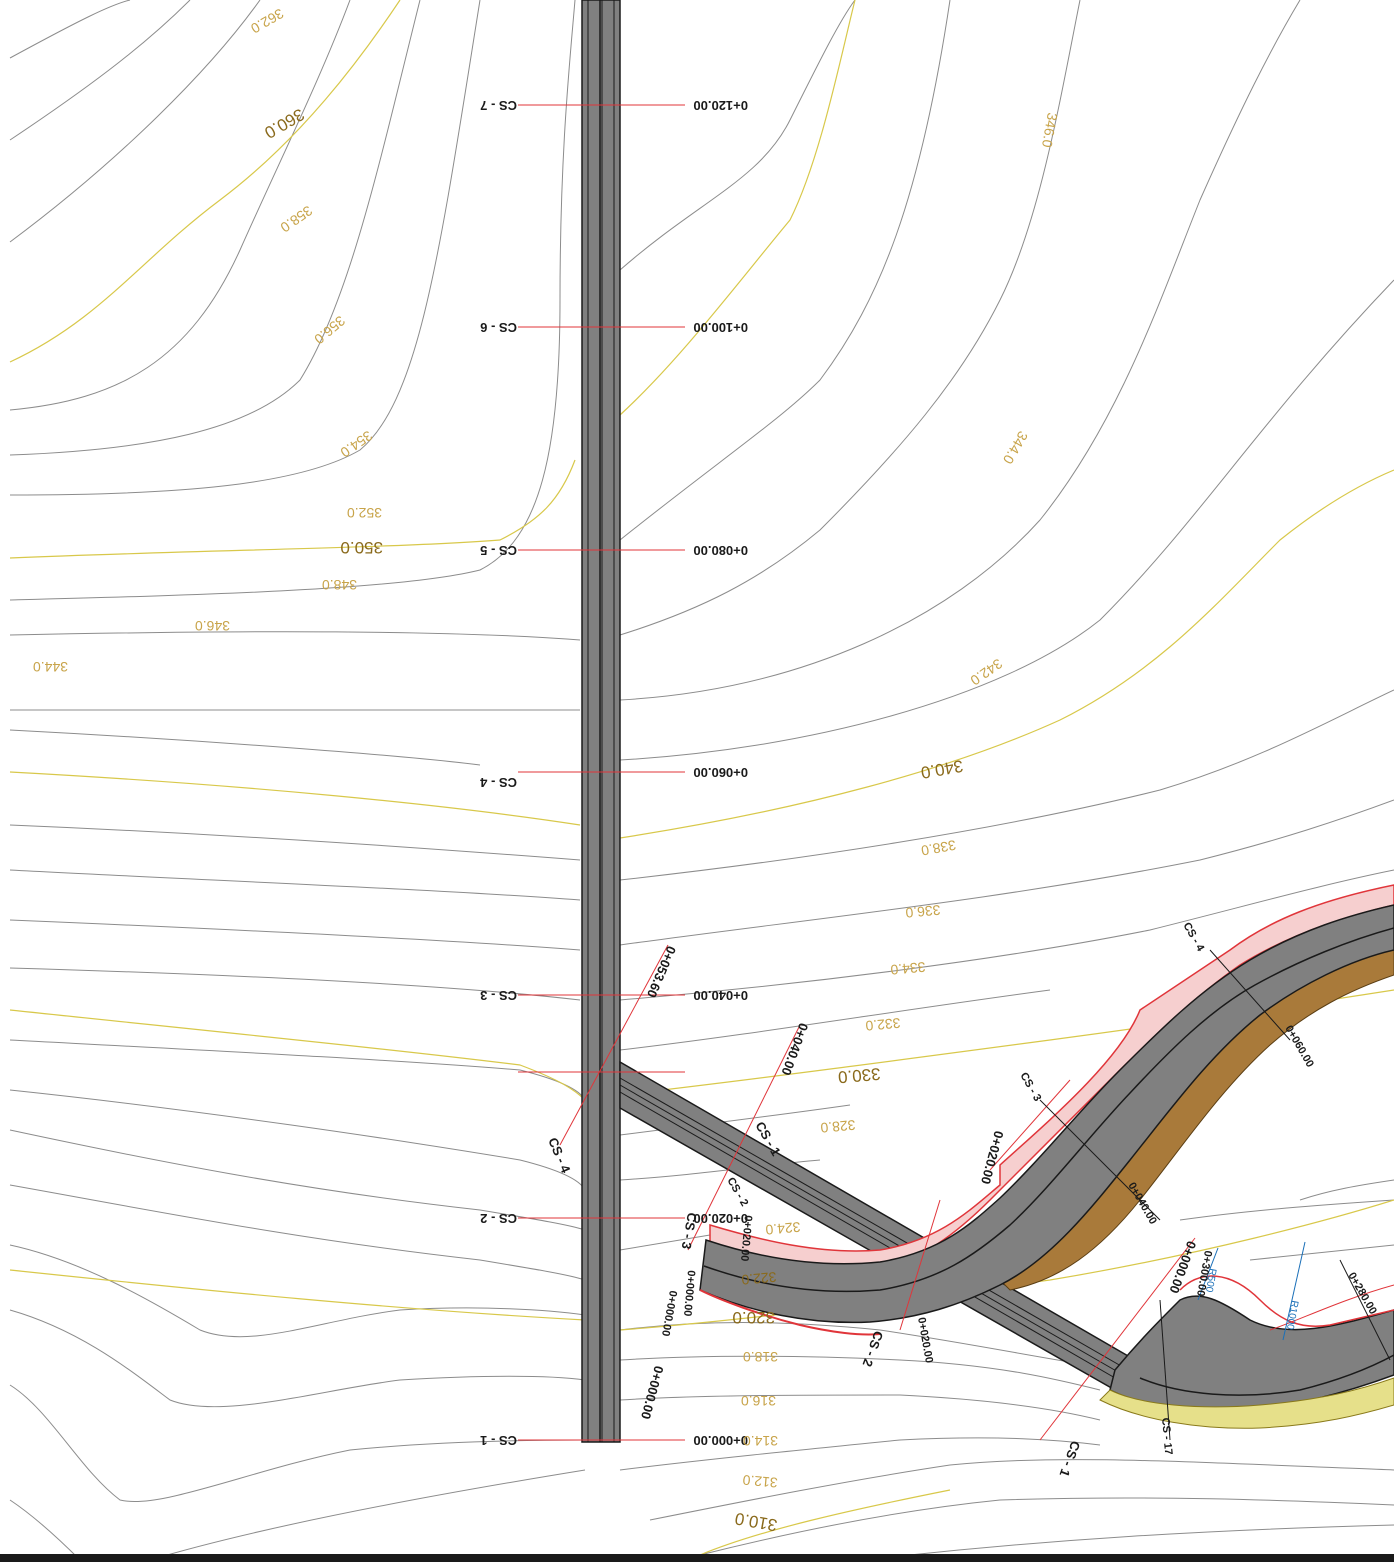  I want to click on radius-label-r1000: R1000, so click(1292, 1314).